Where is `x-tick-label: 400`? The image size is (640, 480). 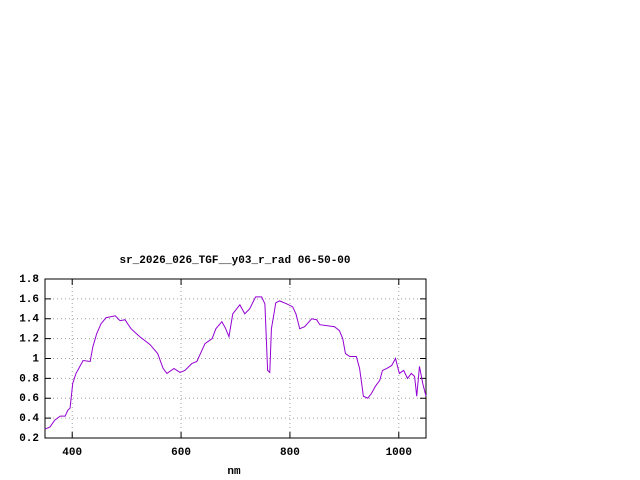
x-tick-label: 400 is located at coordinates (72, 453).